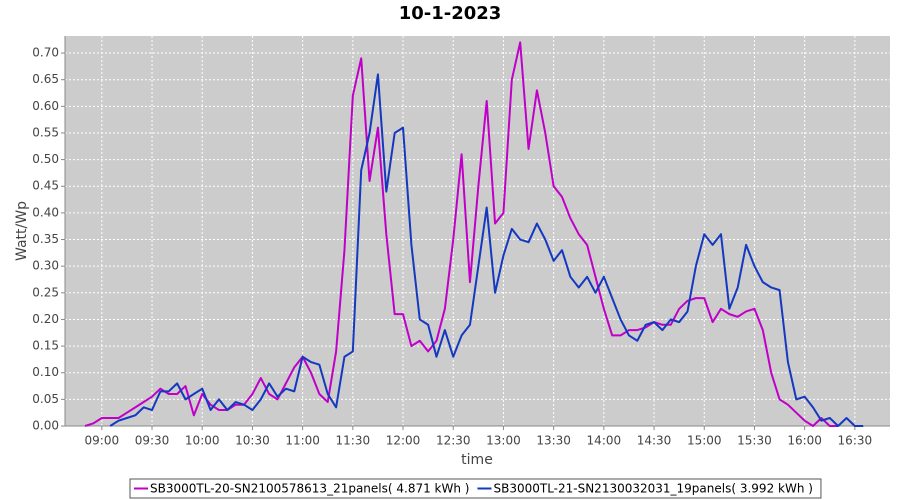 This screenshot has width=900, height=500. I want to click on x-tick-label: 12:00, so click(403, 441).